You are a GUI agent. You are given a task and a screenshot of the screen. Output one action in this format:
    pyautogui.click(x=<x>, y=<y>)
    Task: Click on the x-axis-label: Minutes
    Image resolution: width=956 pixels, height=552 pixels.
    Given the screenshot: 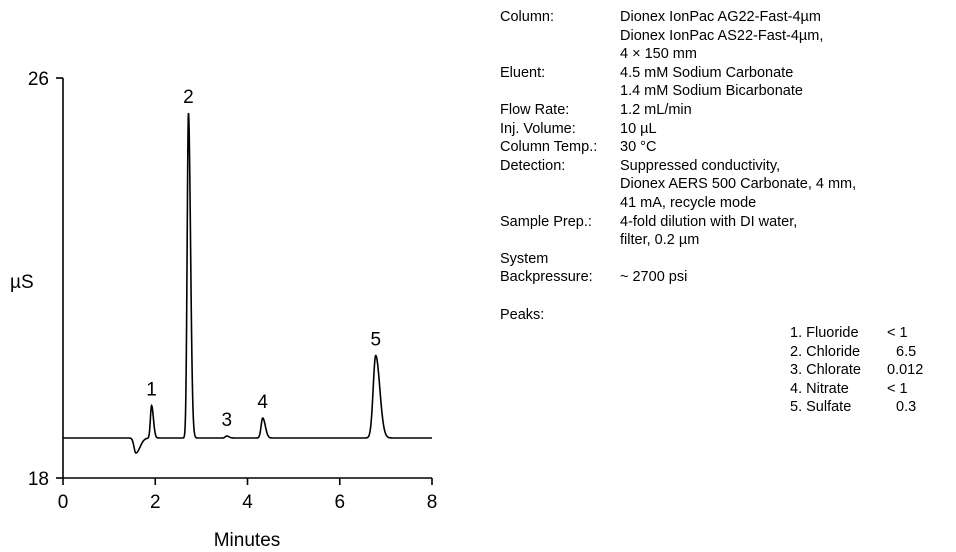 What is the action you would take?
    pyautogui.click(x=247, y=540)
    